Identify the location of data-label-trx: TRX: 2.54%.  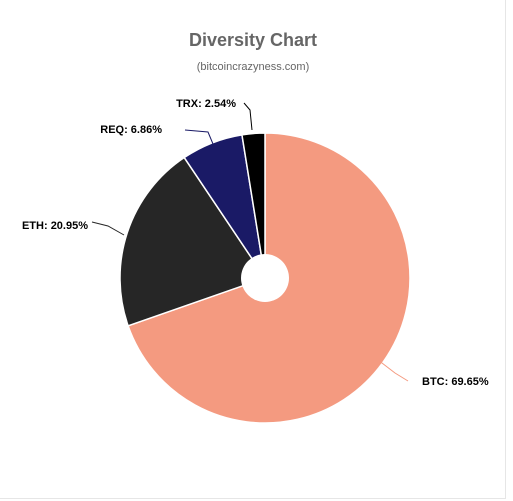
(206, 104).